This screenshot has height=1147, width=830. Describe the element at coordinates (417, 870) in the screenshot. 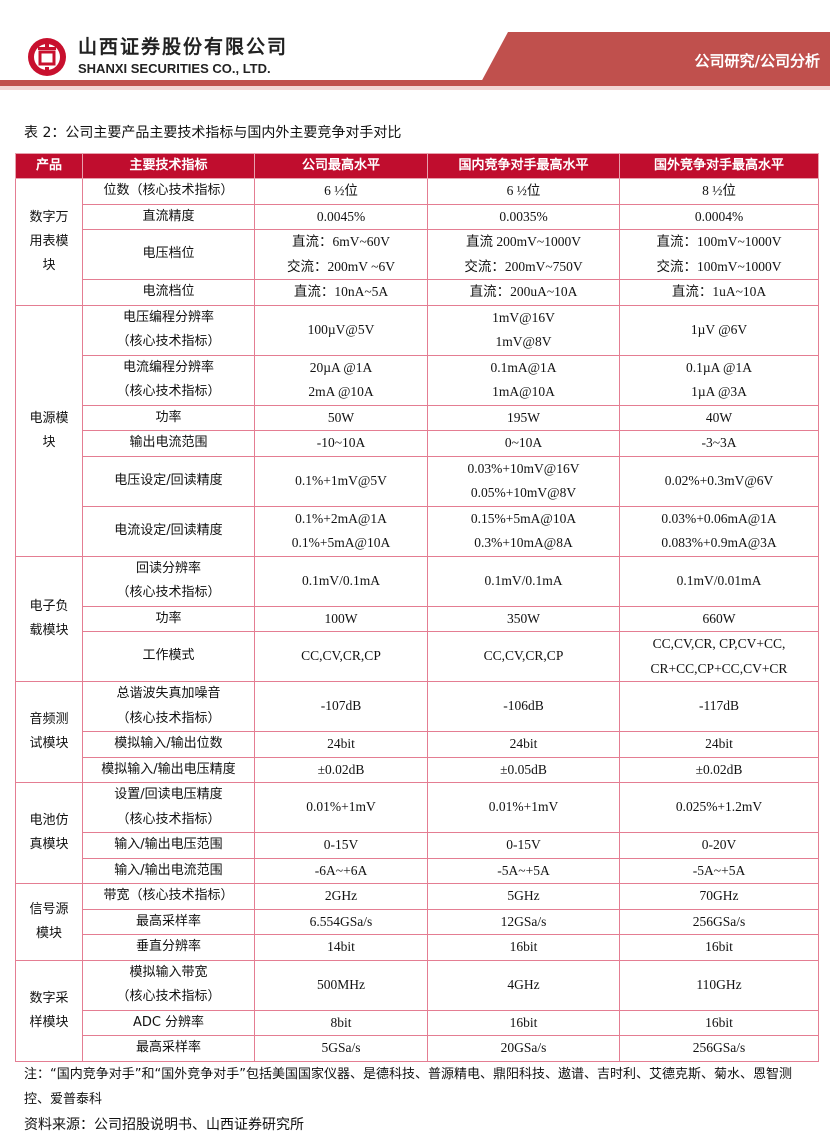

I see `table-row: 输入/输出电流范围 -6A~+6A -5A~+5A -5A~+5A` at that location.